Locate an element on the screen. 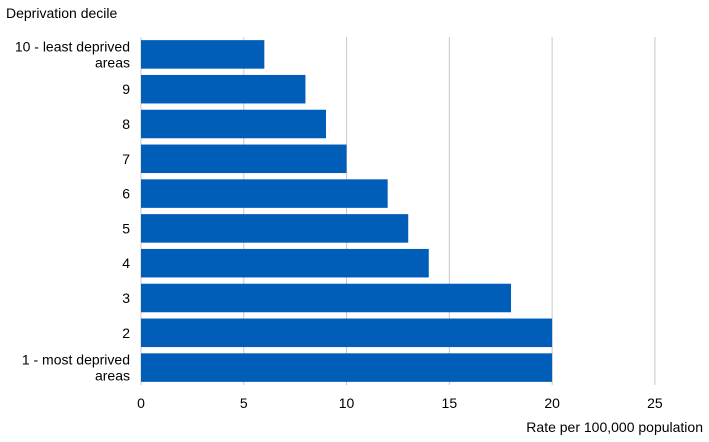 This screenshot has width=709, height=442. category-label: 2 is located at coordinates (126, 333).